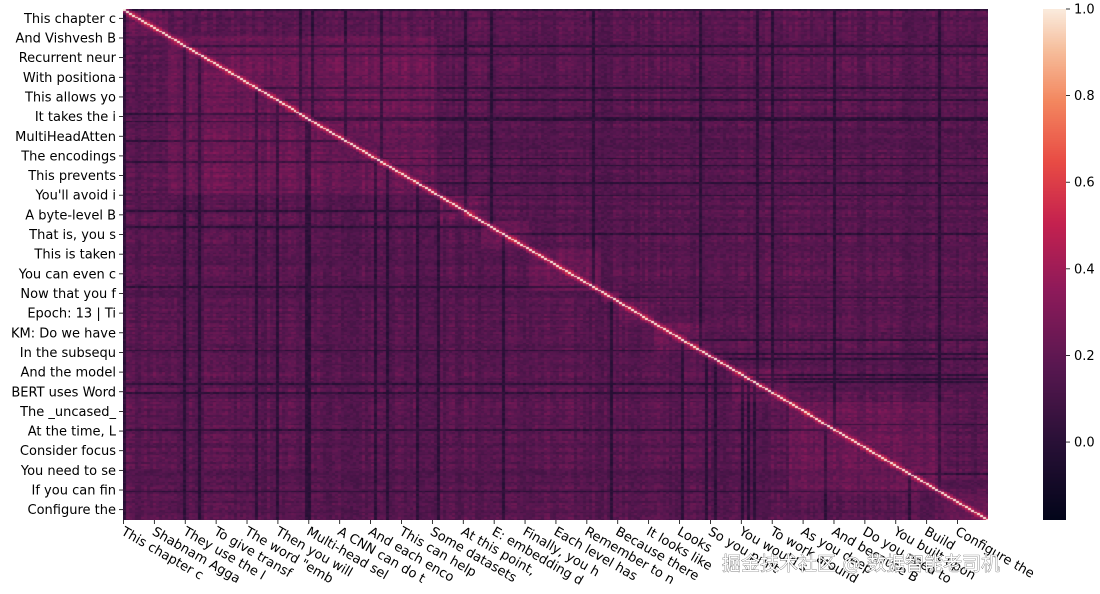  What do you see at coordinates (63, 392) in the screenshot?
I see `y-tick-label: BERT uses Word` at bounding box center [63, 392].